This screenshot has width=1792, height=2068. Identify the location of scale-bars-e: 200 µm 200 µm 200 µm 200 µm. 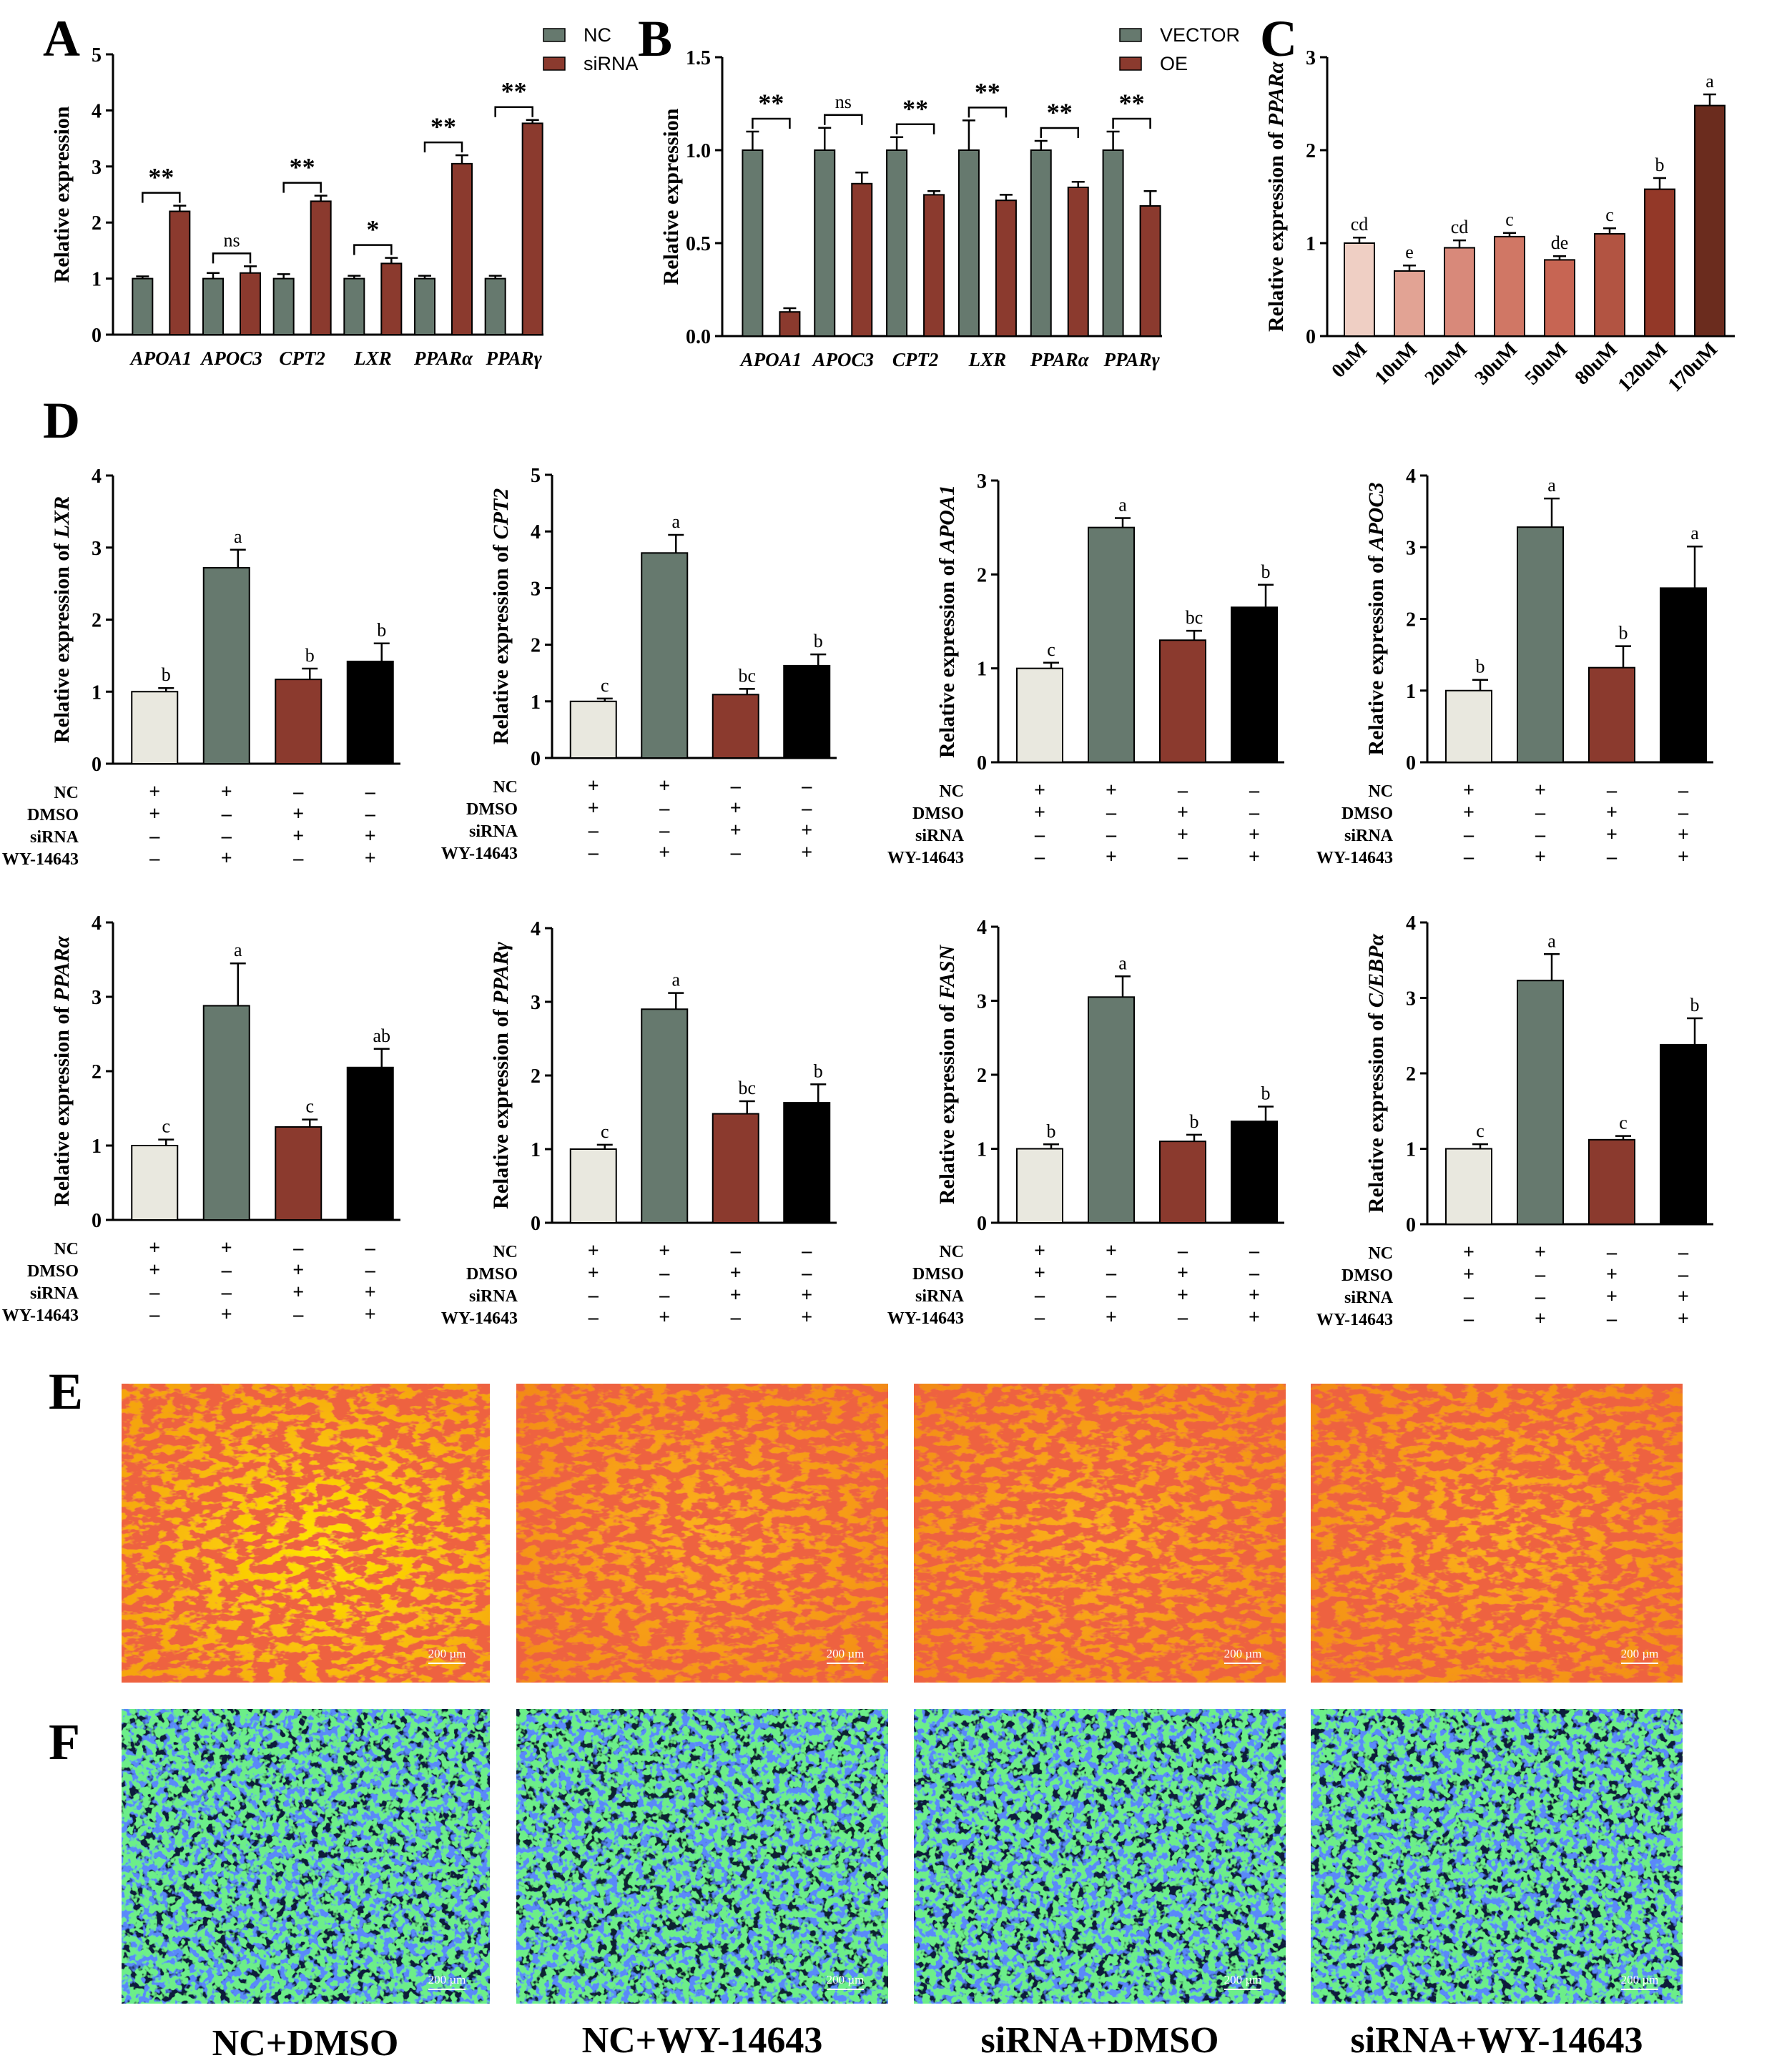
(1043, 1655).